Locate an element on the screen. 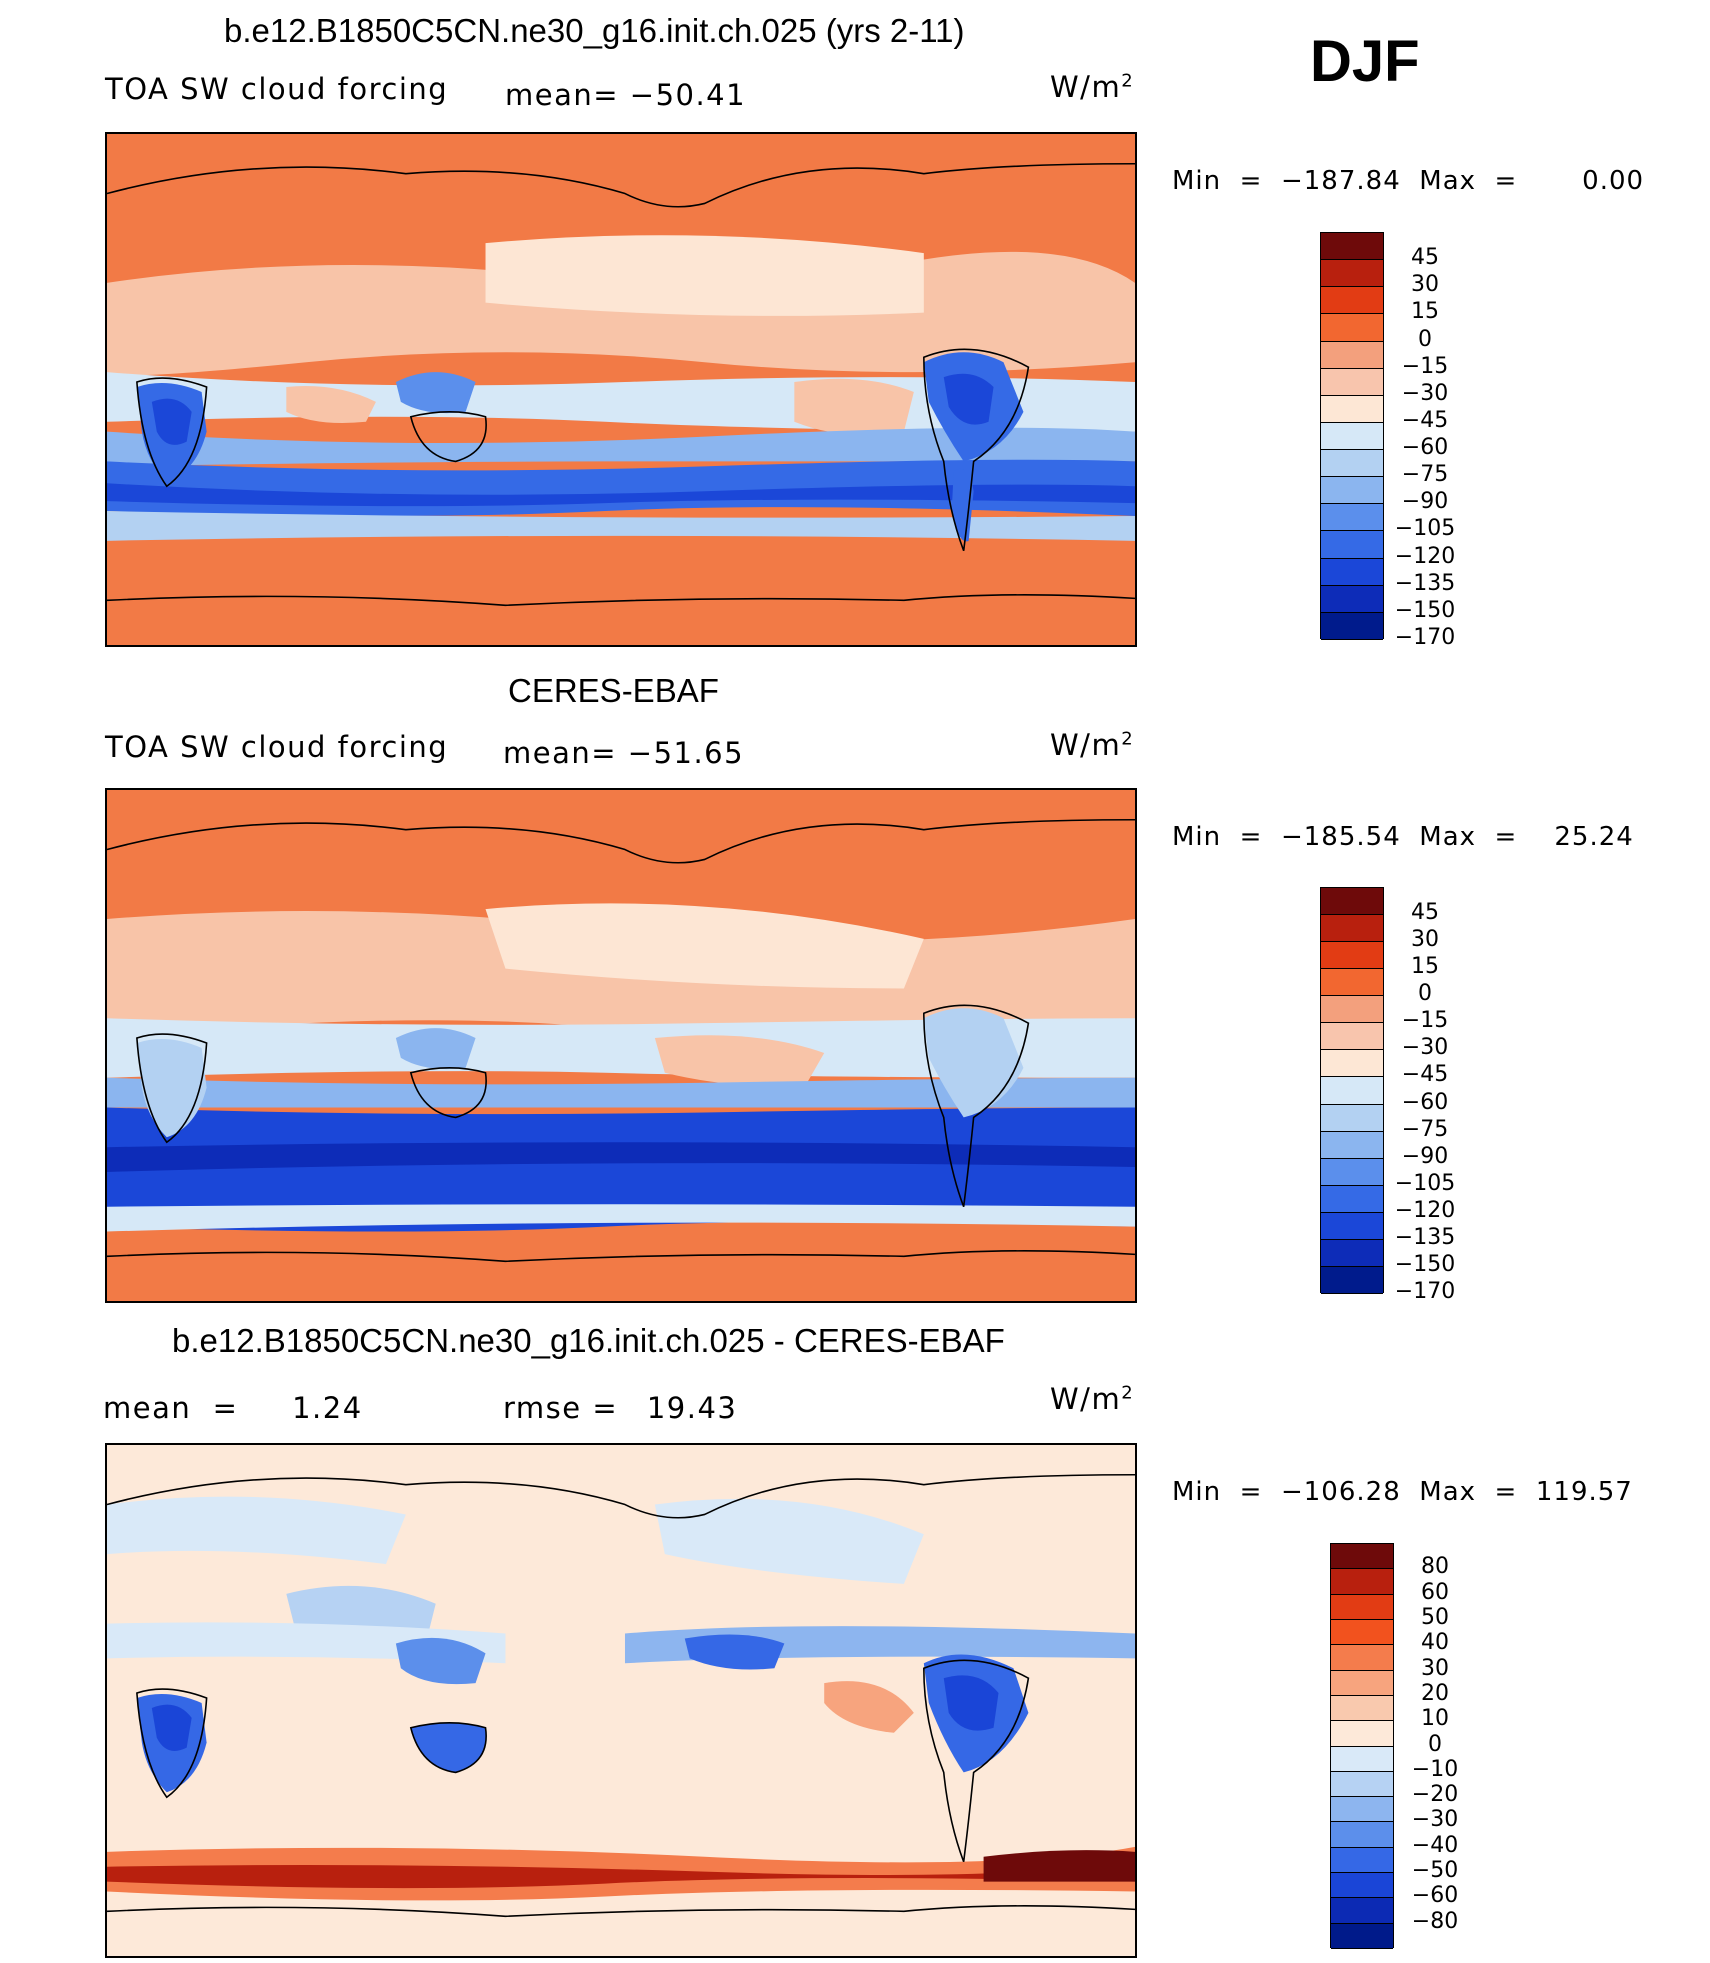 The image size is (1710, 1963). panel-3-rmse: rmse = 19.43 is located at coordinates (620, 1408).